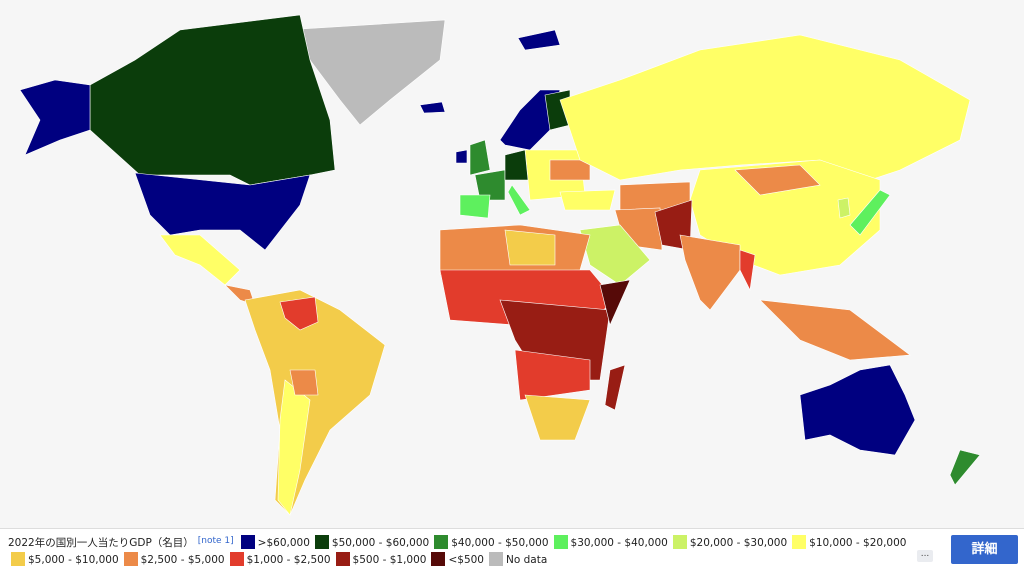 This screenshot has width=1024, height=568. What do you see at coordinates (475, 206) in the screenshot?
I see `spain` at bounding box center [475, 206].